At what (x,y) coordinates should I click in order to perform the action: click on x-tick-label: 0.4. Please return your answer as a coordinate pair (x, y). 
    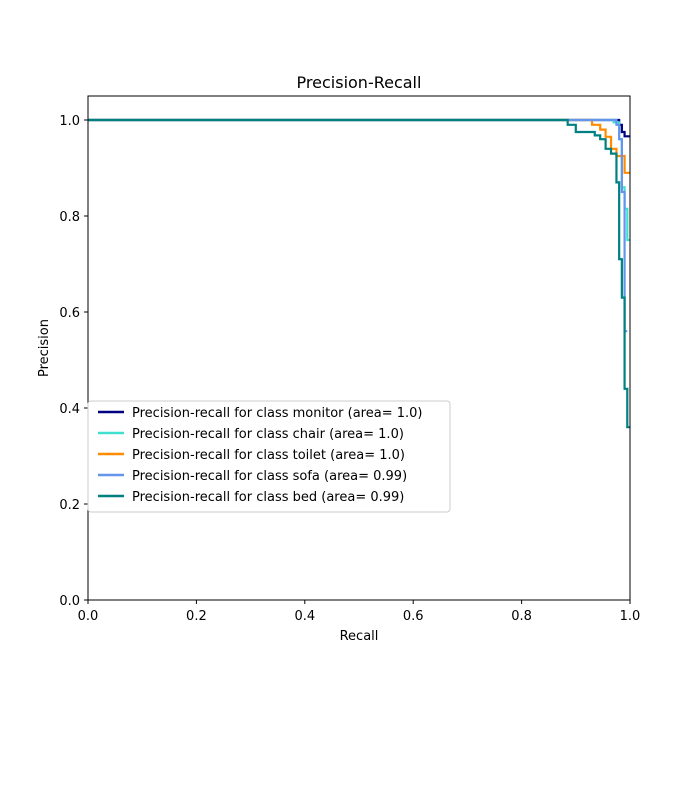
    Looking at the image, I should click on (304, 616).